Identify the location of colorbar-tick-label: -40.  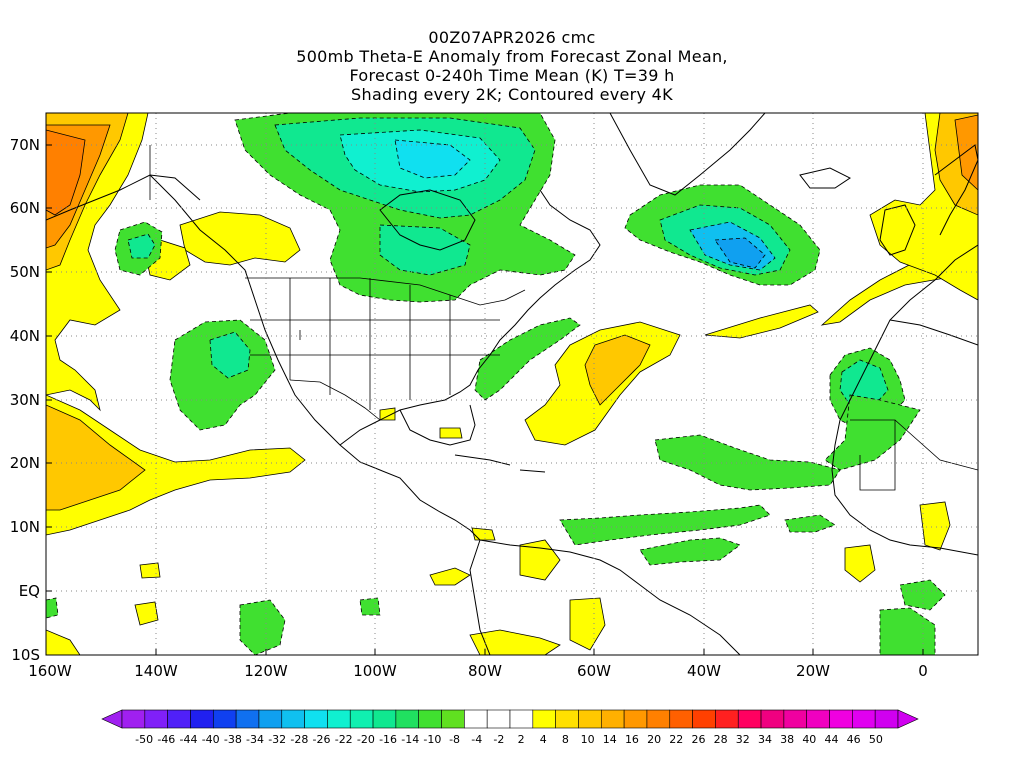
(210, 739).